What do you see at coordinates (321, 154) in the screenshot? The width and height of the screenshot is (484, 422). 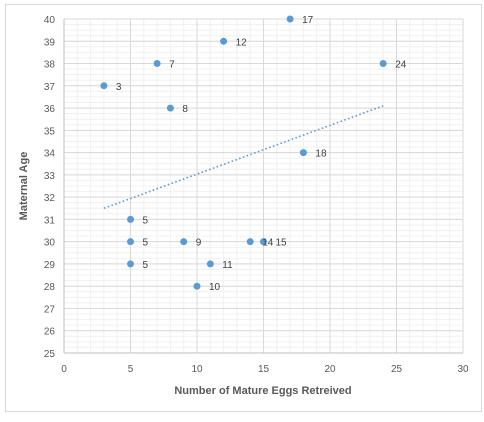 I see `data-label: 18` at bounding box center [321, 154].